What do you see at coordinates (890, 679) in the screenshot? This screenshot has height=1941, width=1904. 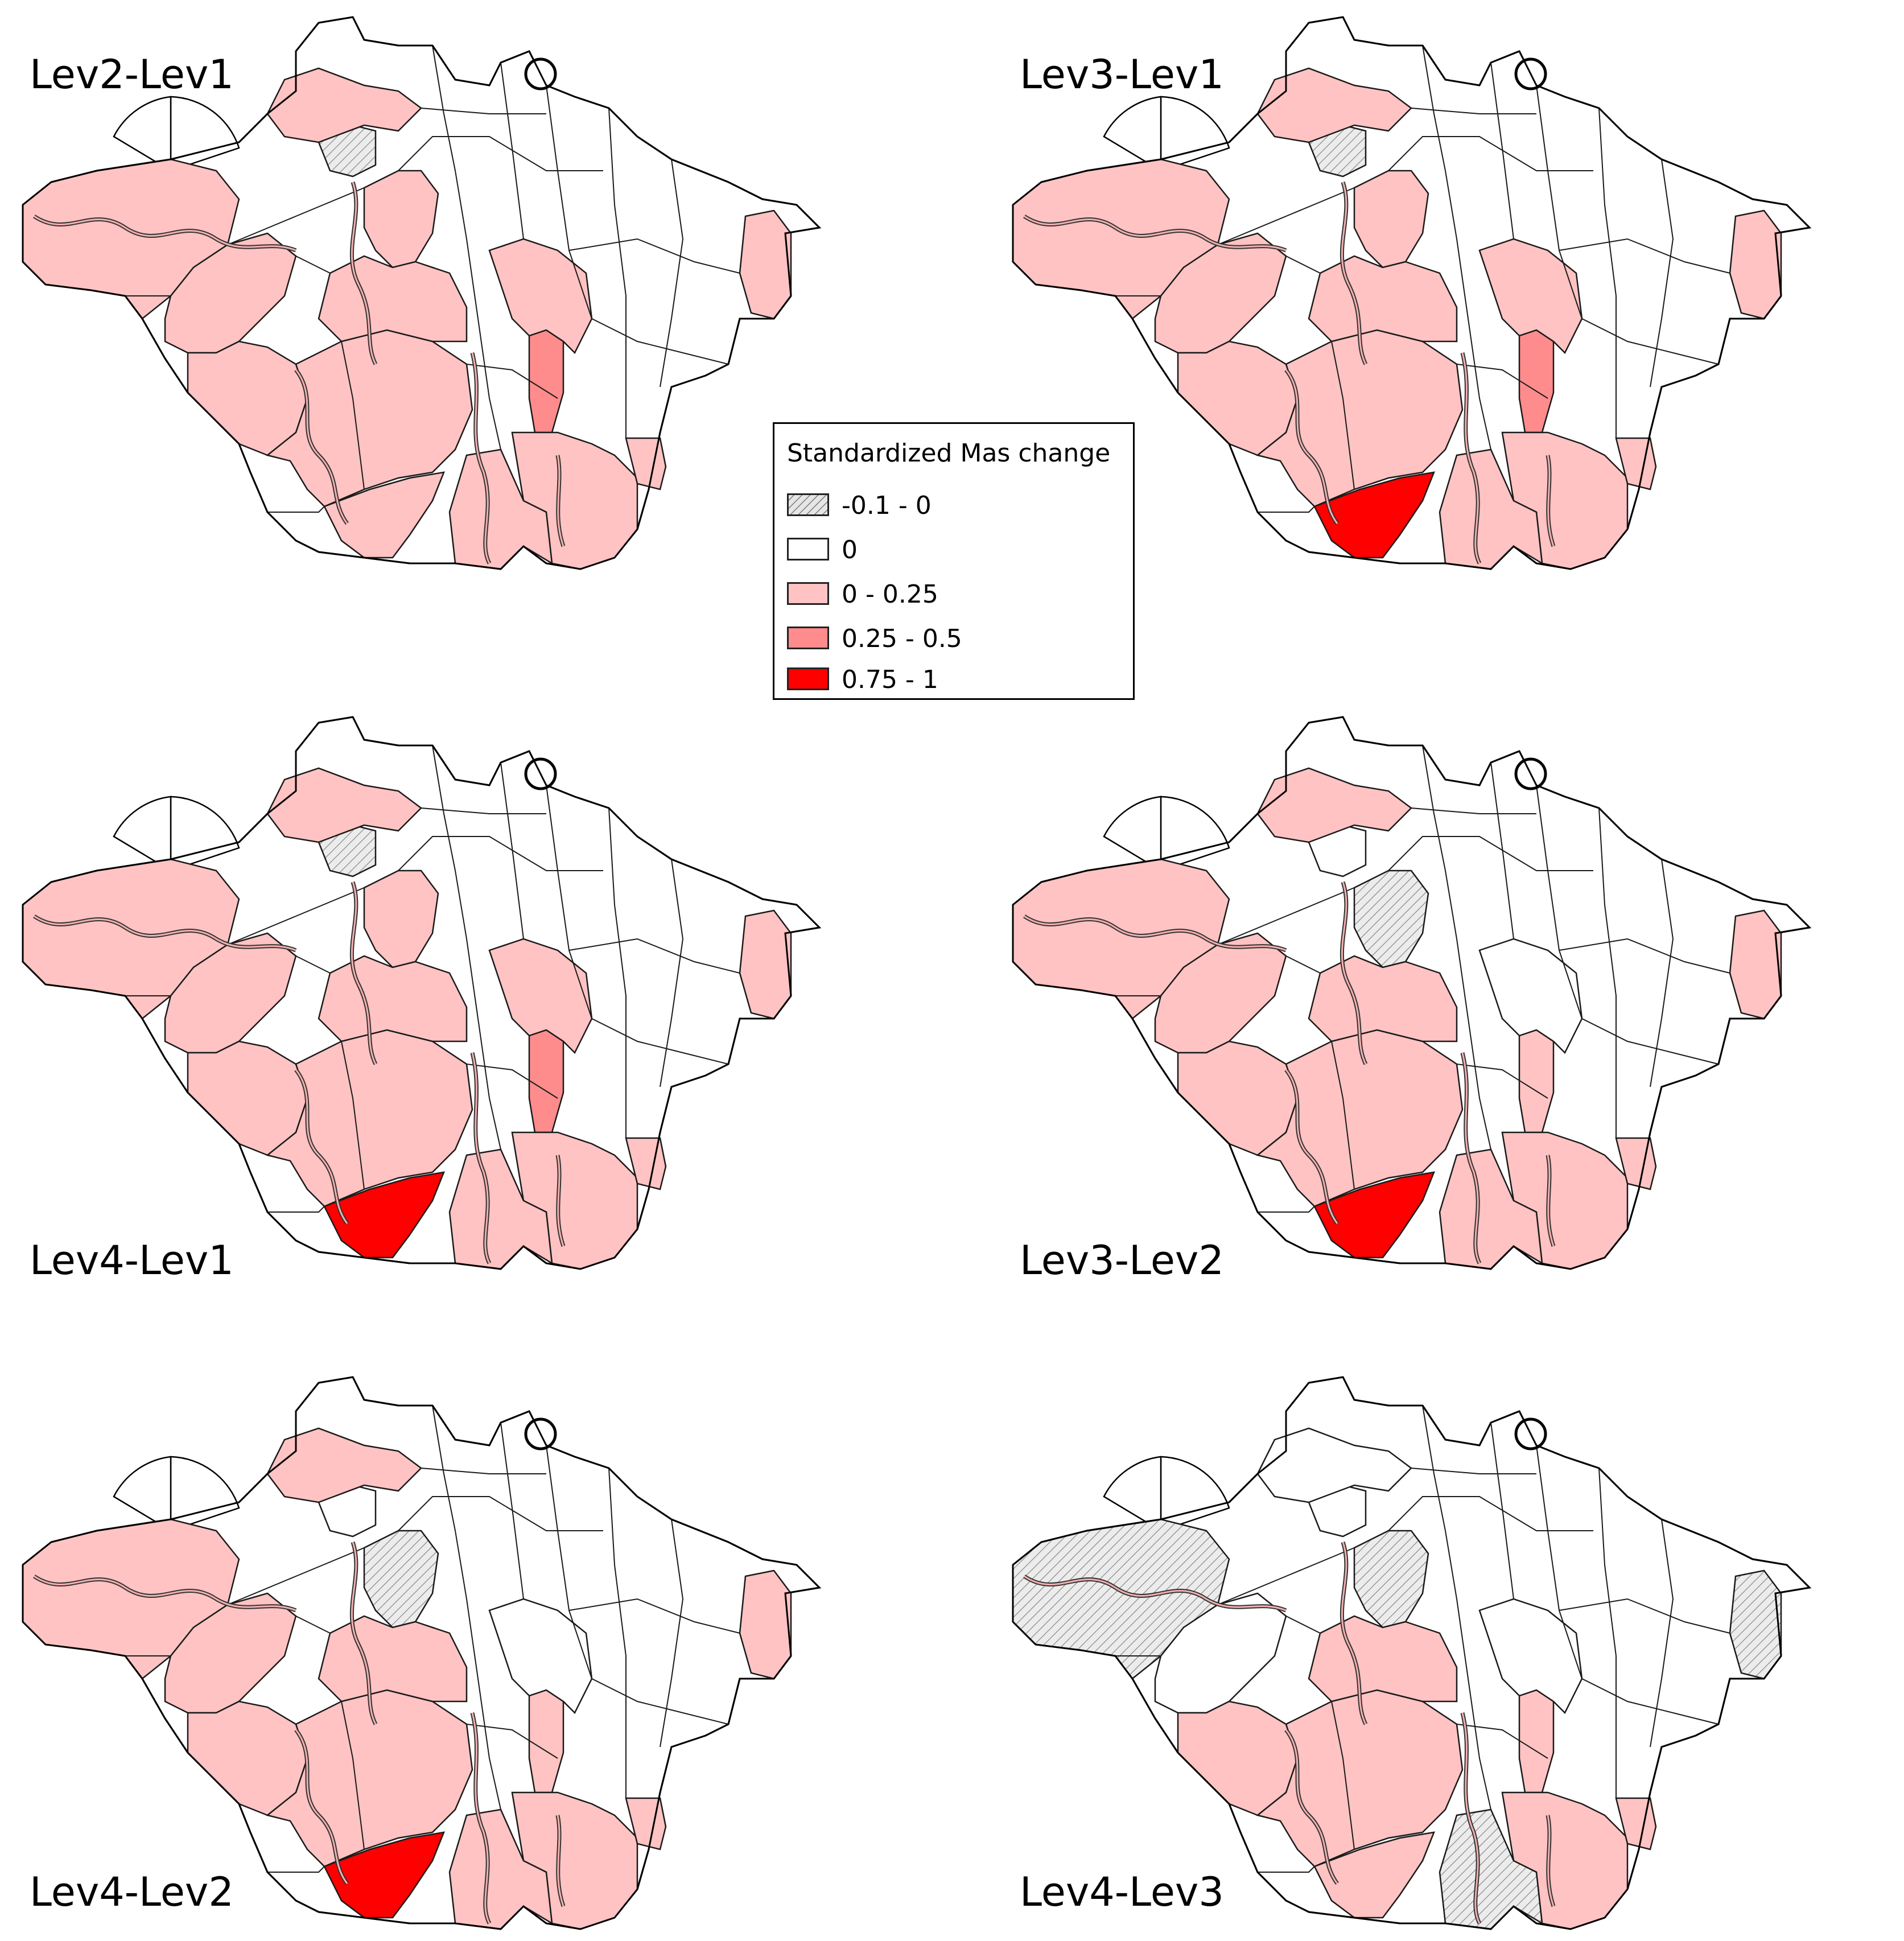 I see `legend-label: 0.75 - 1` at bounding box center [890, 679].